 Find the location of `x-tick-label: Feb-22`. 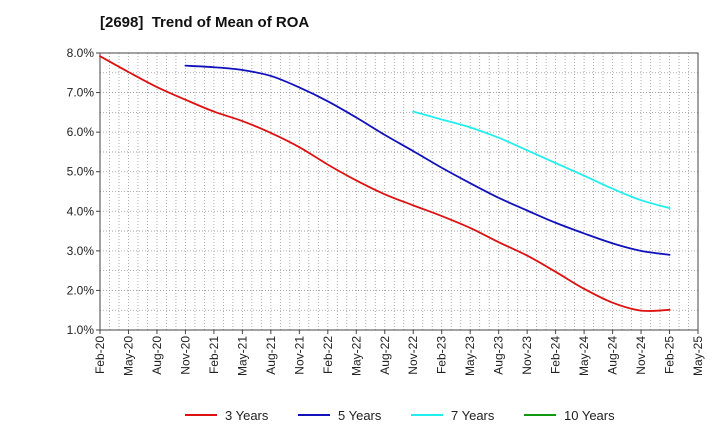

x-tick-label: Feb-22 is located at coordinates (328, 355).